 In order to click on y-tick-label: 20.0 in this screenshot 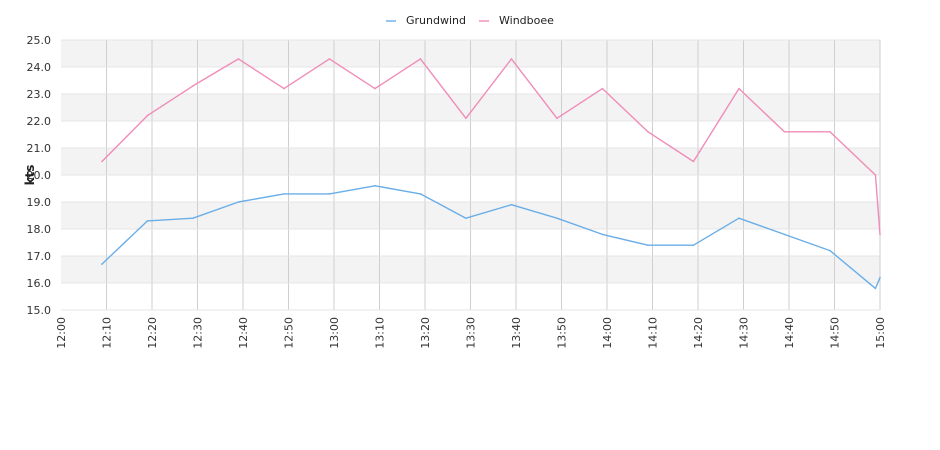, I will do `click(39, 175)`.